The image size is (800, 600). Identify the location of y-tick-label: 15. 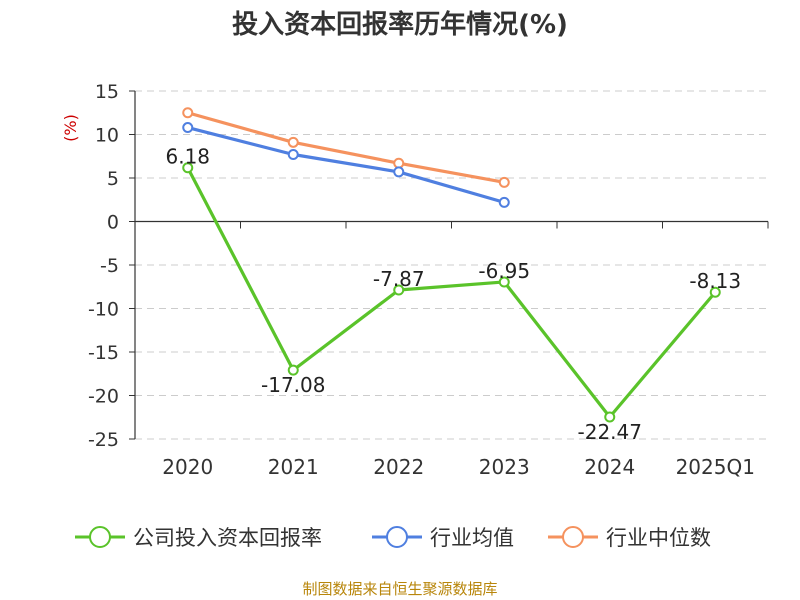
(107, 92).